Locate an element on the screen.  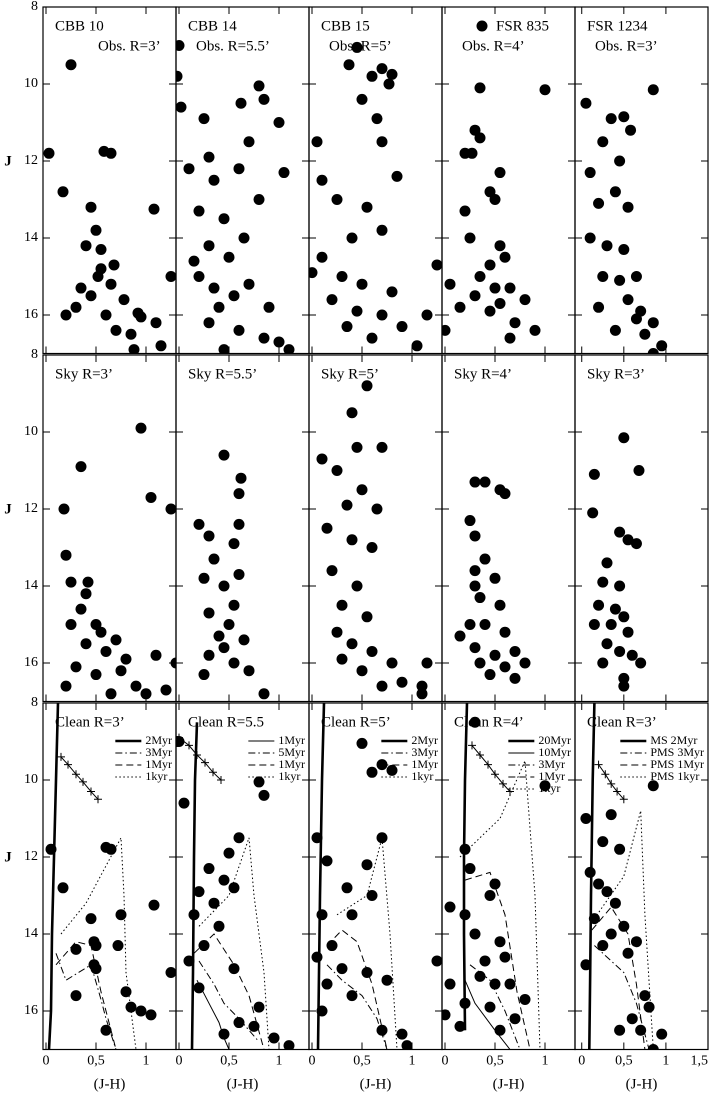
panel-title: FSR 835 is located at coordinates (522, 26).